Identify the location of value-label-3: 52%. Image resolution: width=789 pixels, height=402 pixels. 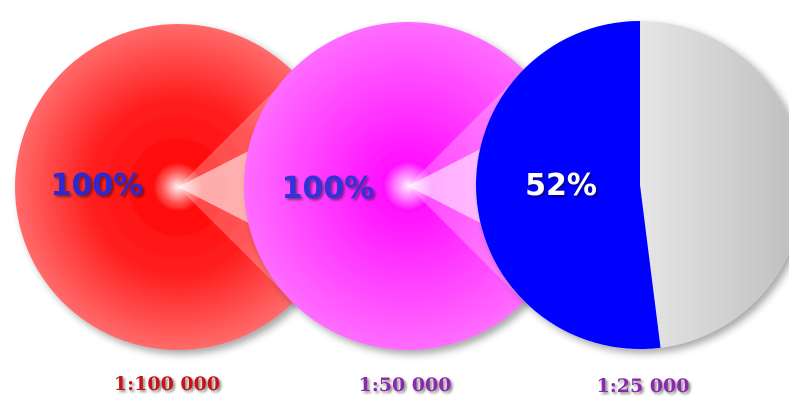
(561, 185).